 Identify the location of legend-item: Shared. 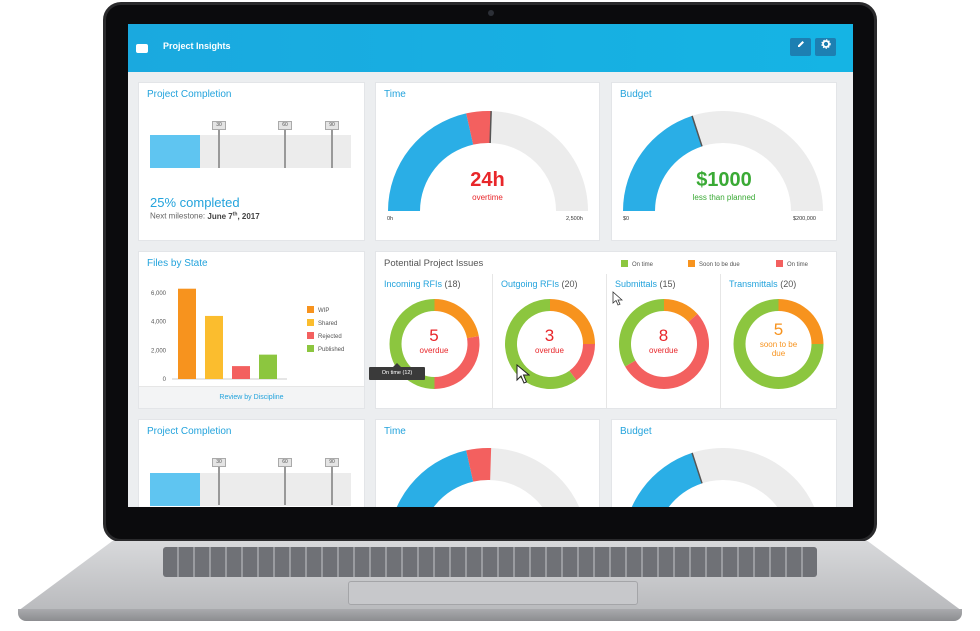
(322, 323).